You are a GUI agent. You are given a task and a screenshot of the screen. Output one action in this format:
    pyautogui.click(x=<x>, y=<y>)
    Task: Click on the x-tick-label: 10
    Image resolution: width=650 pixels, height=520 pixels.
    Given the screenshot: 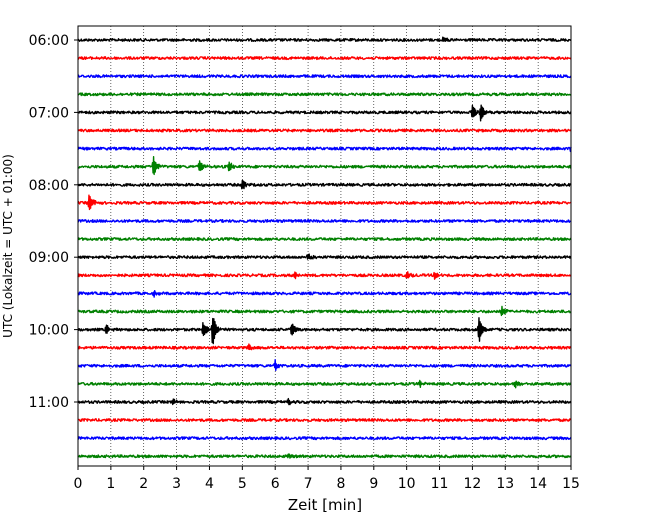 What is the action you would take?
    pyautogui.click(x=407, y=484)
    